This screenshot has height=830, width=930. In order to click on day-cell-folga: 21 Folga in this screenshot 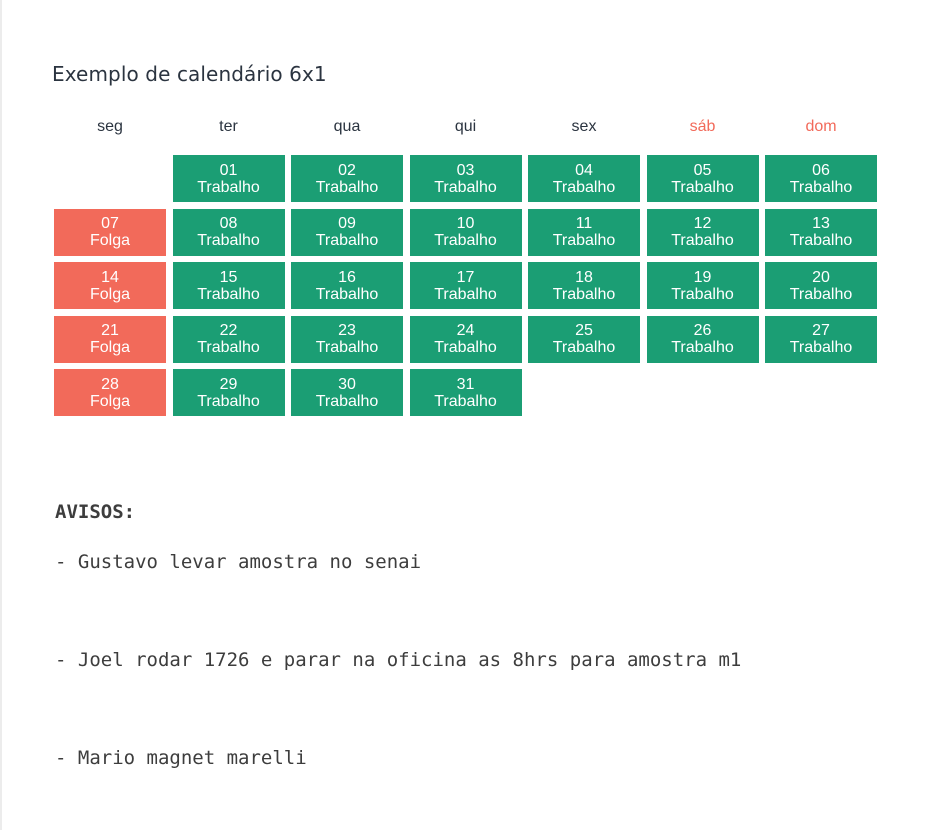, I will do `click(110, 339)`.